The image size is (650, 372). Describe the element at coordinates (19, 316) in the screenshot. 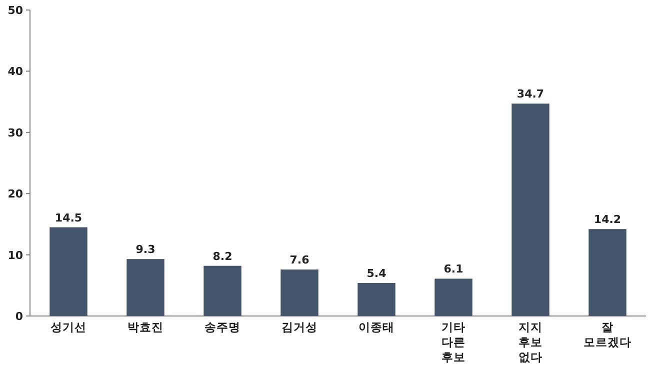

I see `y-tick-label: 0` at that location.